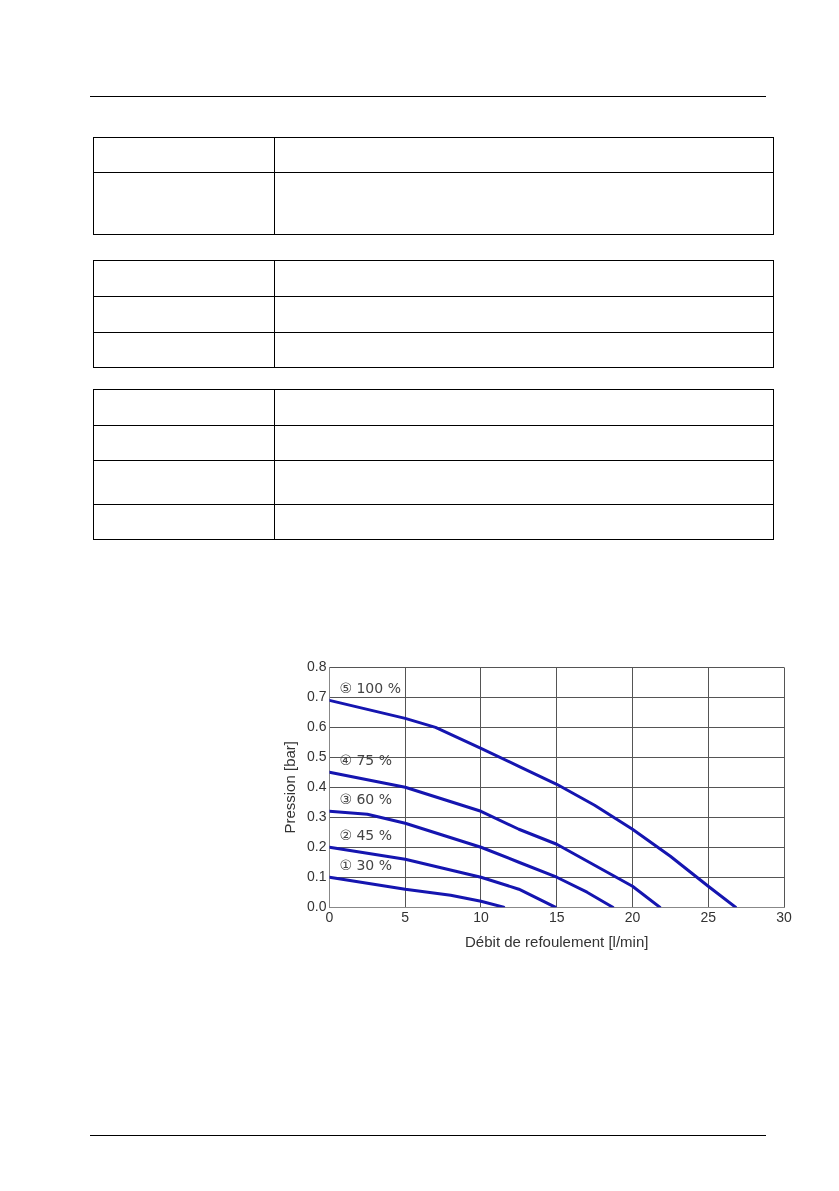 The width and height of the screenshot is (839, 1191). I want to click on y-tick-label: 0.3, so click(316, 816).